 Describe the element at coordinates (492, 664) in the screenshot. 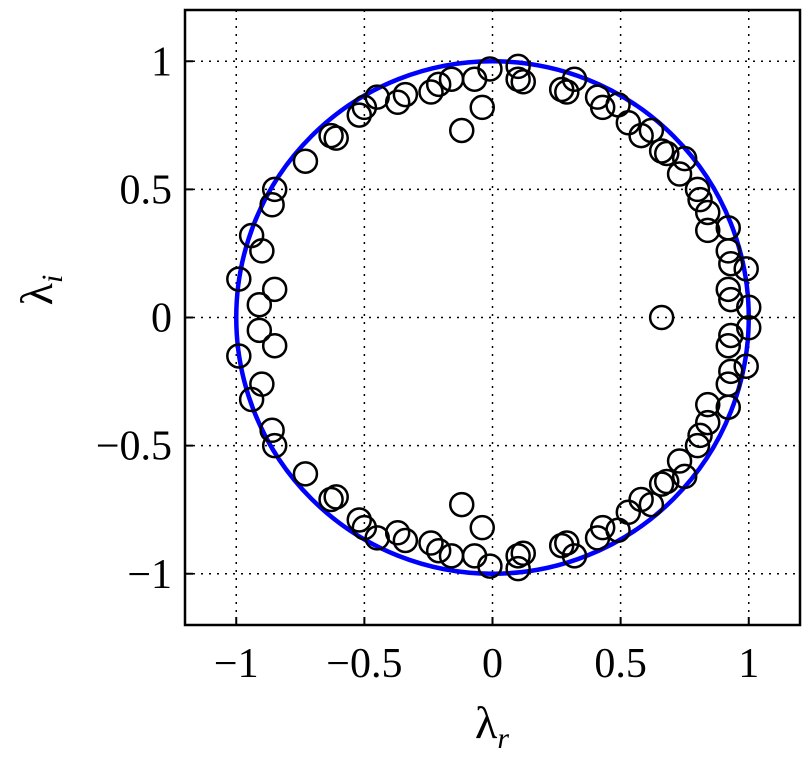

I see `x-tick-label: 0` at that location.